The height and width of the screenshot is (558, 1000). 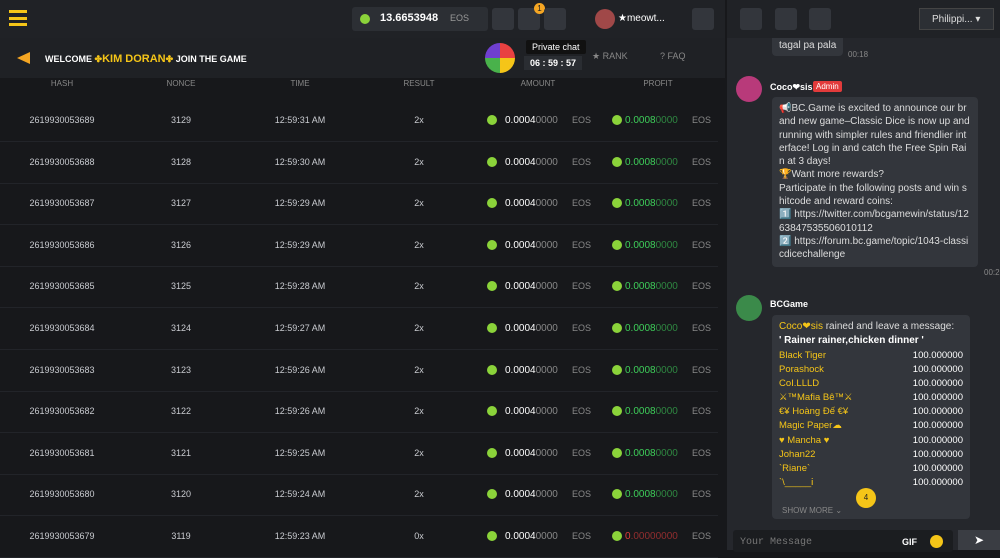 I want to click on time: 12:59:24 AM, so click(x=300, y=494).